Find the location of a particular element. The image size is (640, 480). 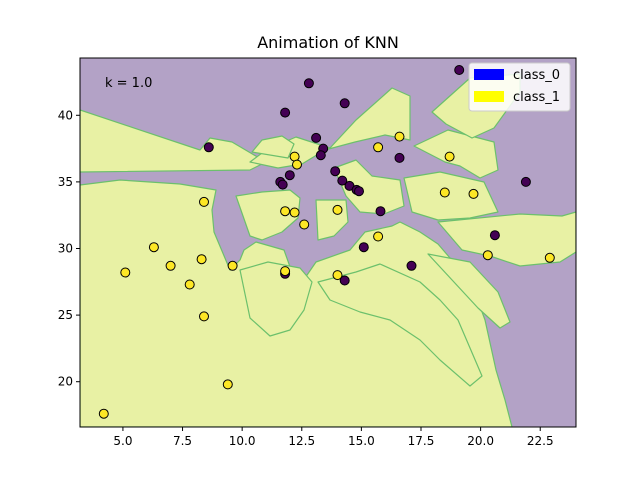

chart-title: Animation of KNN is located at coordinates (328, 42).